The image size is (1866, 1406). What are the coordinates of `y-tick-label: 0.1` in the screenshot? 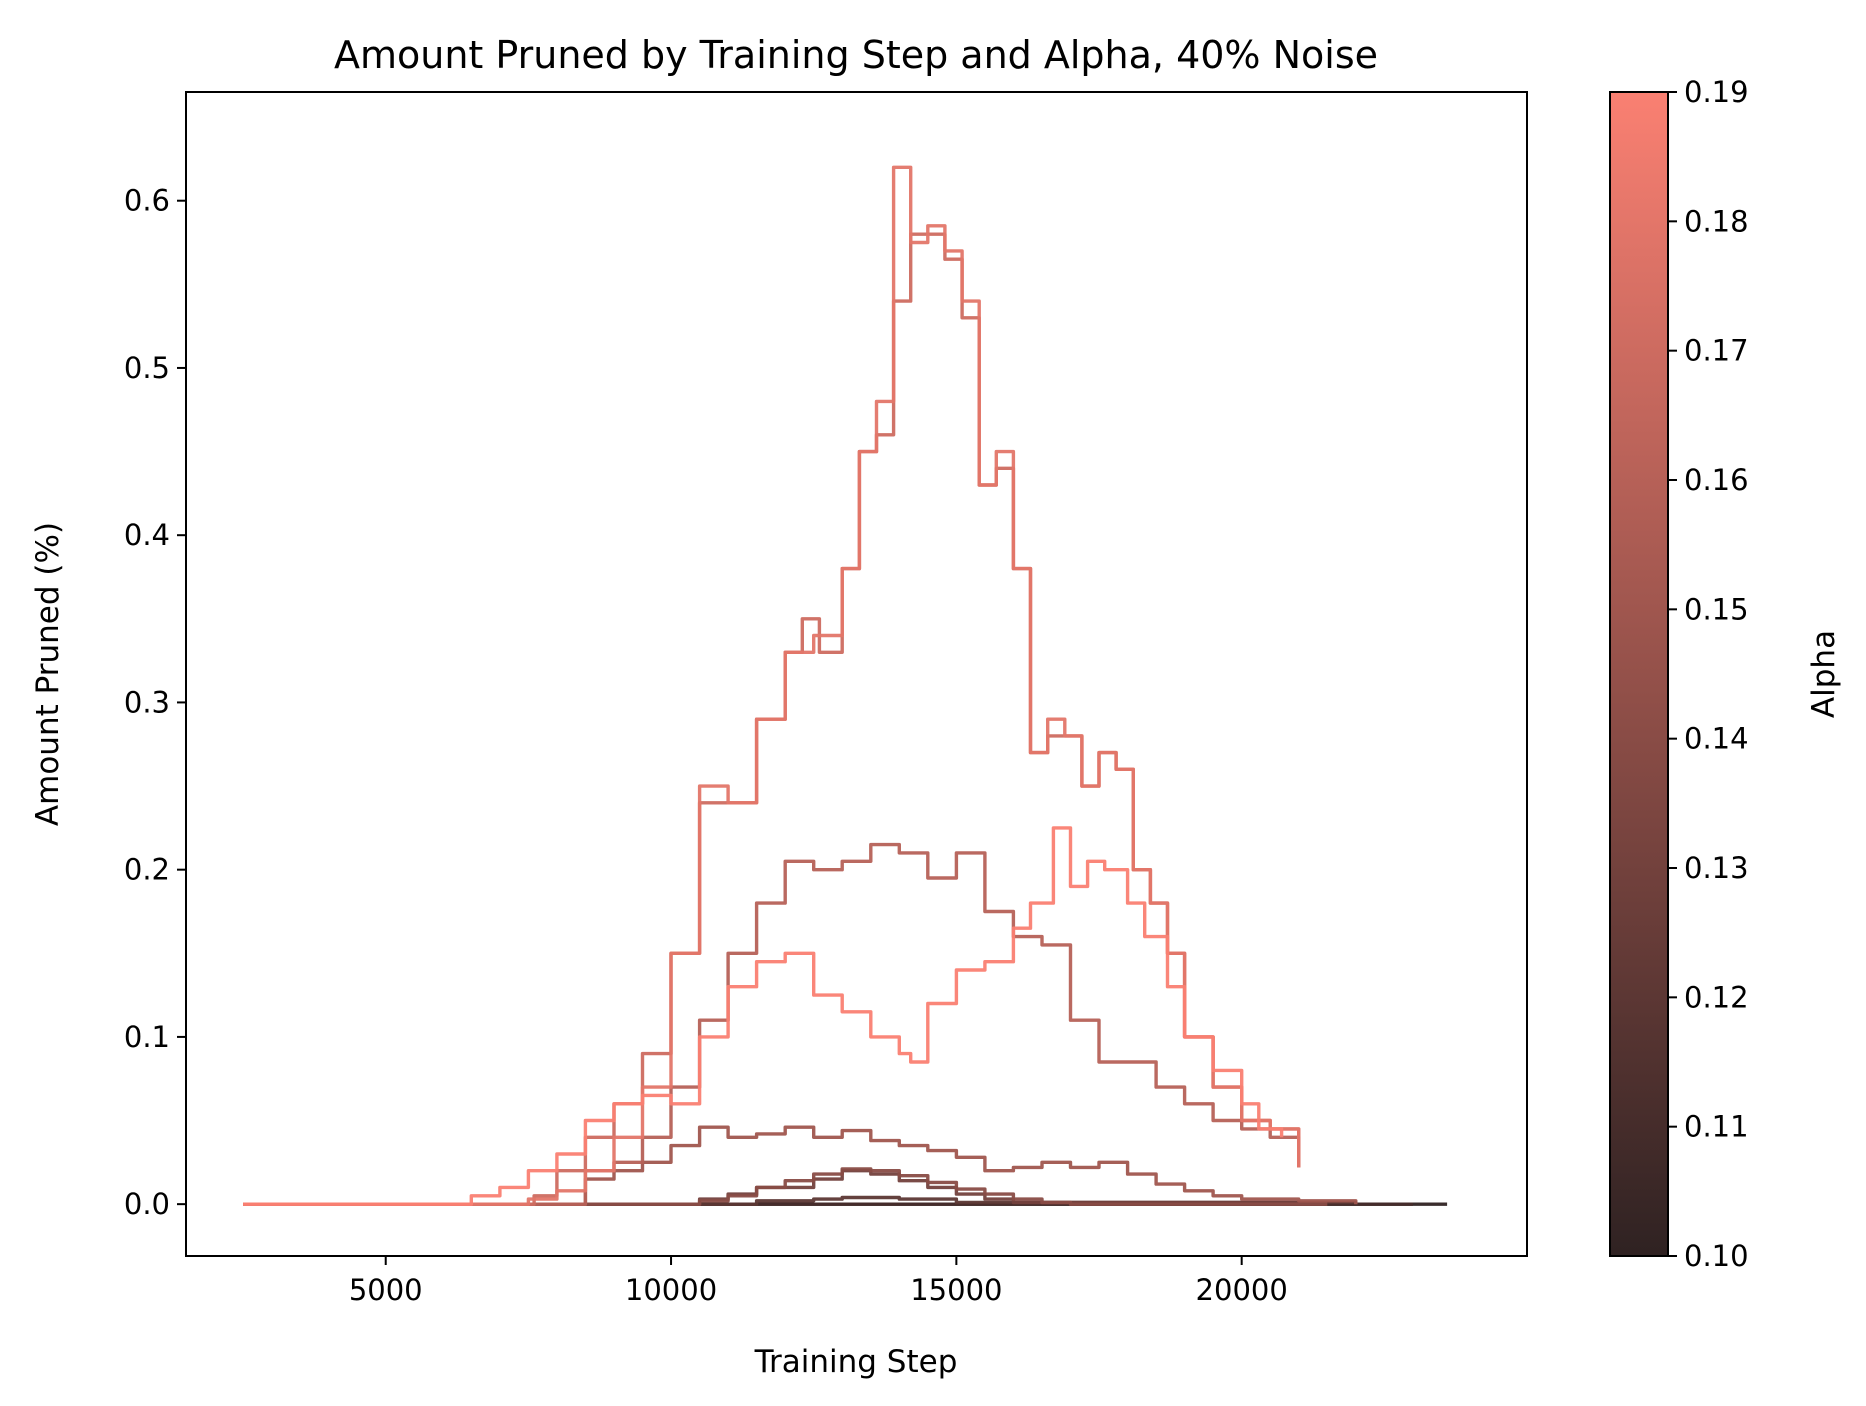 It's located at (147, 1037).